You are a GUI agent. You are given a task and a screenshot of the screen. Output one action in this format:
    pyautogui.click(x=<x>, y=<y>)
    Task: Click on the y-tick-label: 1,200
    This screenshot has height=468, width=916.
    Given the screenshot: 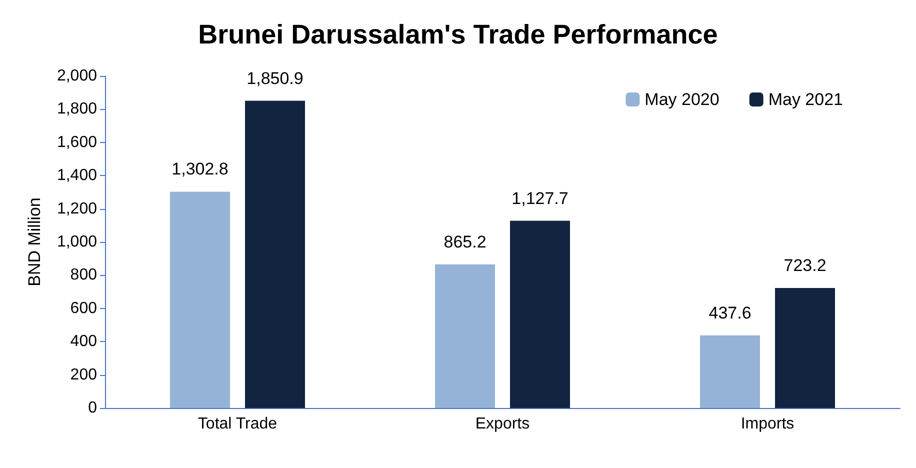 What is the action you would take?
    pyautogui.click(x=77, y=209)
    